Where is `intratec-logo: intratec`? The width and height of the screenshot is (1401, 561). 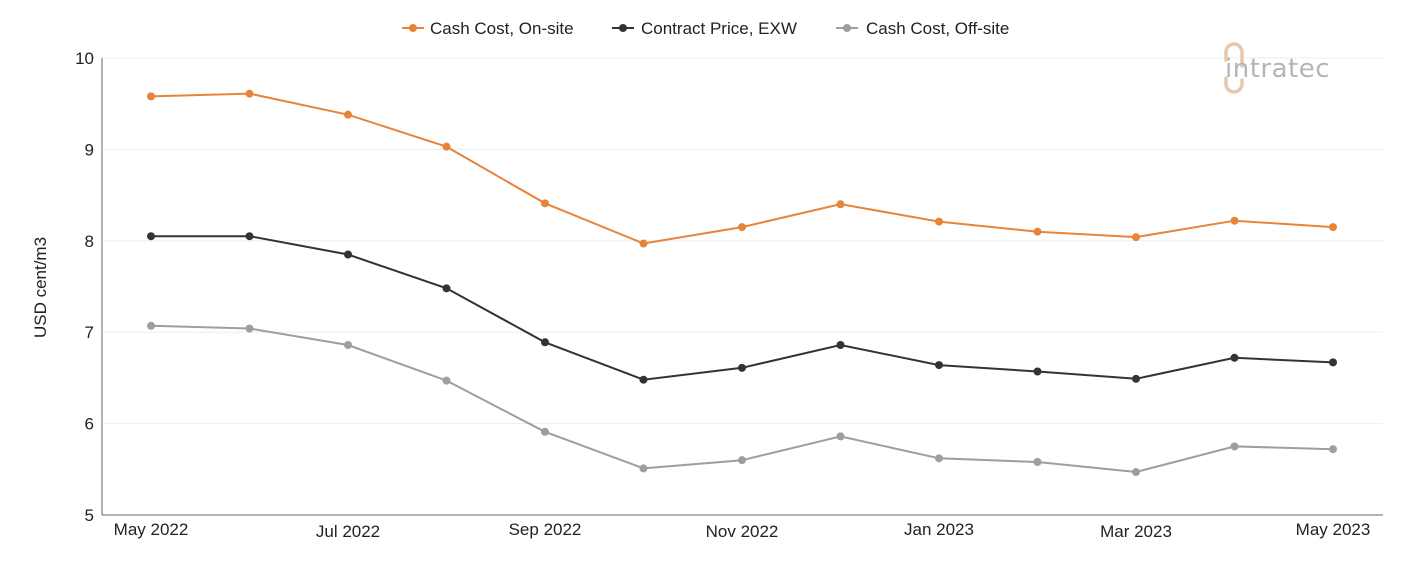 intratec-logo: intratec is located at coordinates (1277, 68).